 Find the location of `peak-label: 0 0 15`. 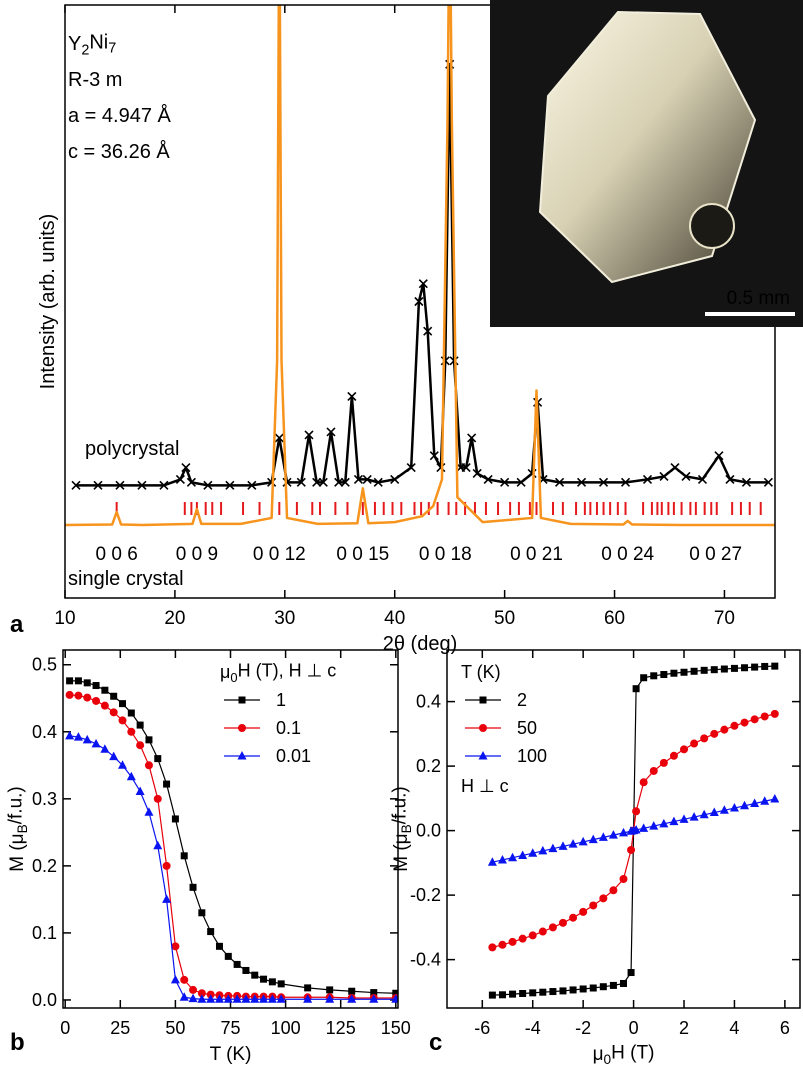

peak-label: 0 0 15 is located at coordinates (362, 554).